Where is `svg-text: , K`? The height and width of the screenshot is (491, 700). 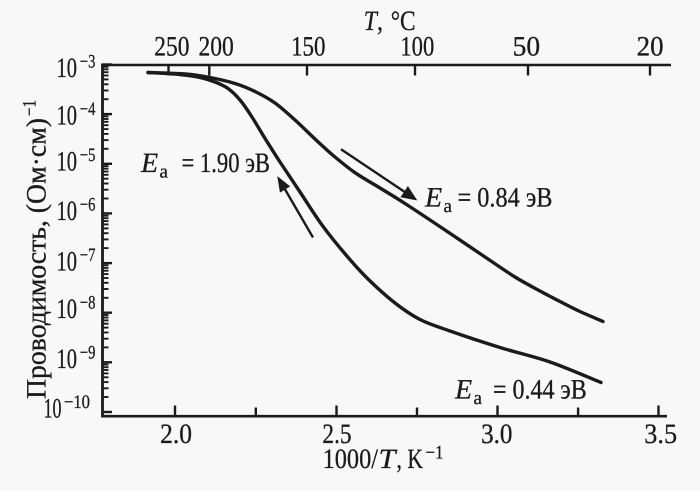
svg-text: , K is located at coordinates (410, 459).